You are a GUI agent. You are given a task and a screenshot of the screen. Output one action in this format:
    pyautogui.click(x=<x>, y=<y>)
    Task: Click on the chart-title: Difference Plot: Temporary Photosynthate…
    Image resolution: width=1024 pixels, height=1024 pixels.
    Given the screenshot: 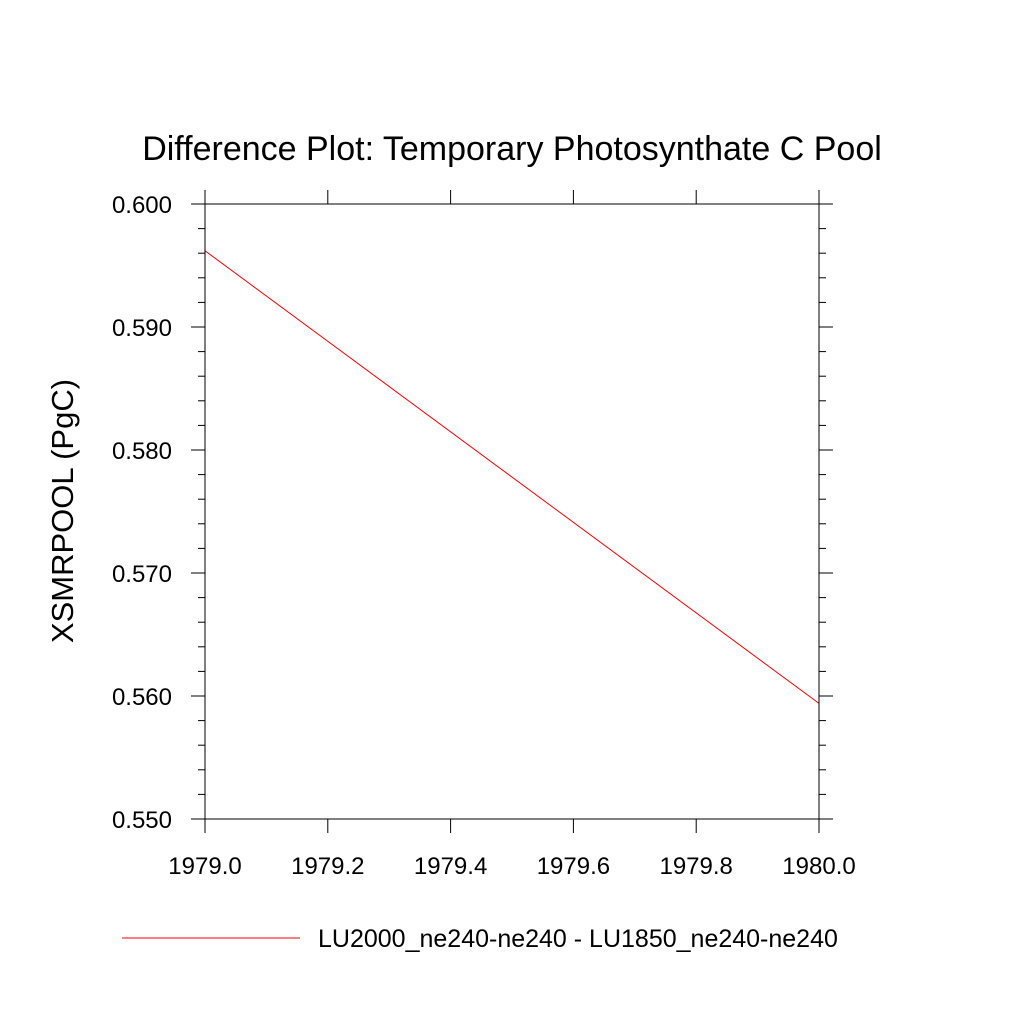 What is the action you would take?
    pyautogui.click(x=512, y=149)
    